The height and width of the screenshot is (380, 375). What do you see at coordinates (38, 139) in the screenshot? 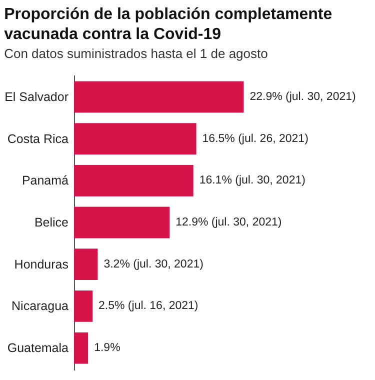
I see `y-tick-label: Costa Rica` at bounding box center [38, 139].